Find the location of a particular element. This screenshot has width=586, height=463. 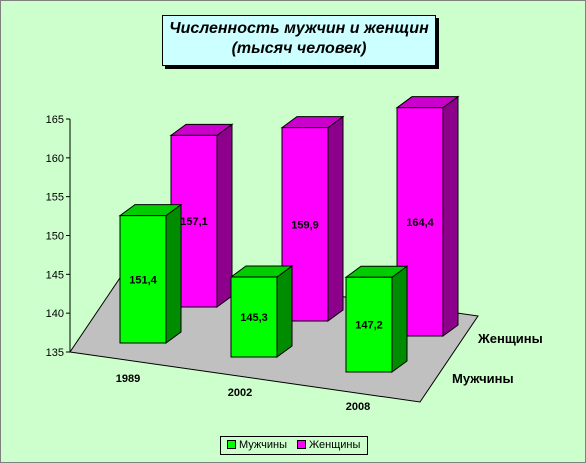

men-value-label: 145,3 is located at coordinates (254, 318).